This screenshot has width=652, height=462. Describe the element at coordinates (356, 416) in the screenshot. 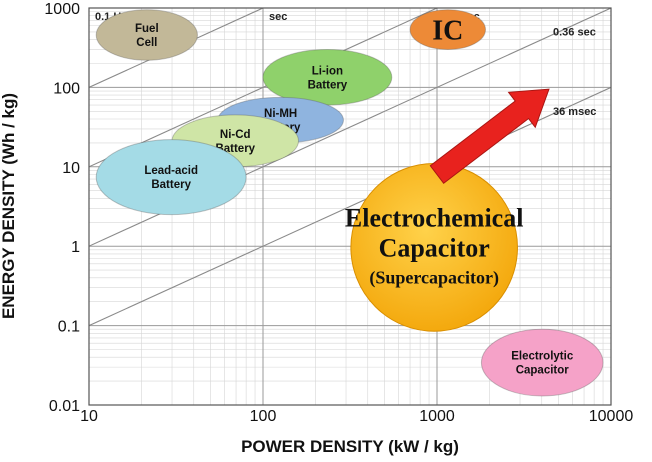

I see `x-tick-labels: 10 100 1000 10000` at that location.